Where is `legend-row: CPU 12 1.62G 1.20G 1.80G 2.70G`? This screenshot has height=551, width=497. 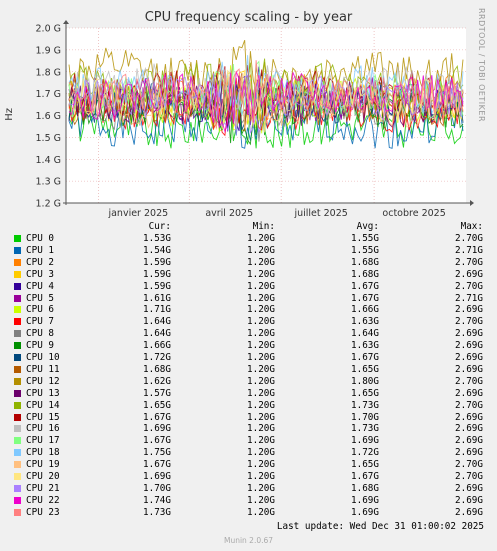 legend-row: CPU 12 1.62G 1.20G 1.80G 2.70G is located at coordinates (248, 382).